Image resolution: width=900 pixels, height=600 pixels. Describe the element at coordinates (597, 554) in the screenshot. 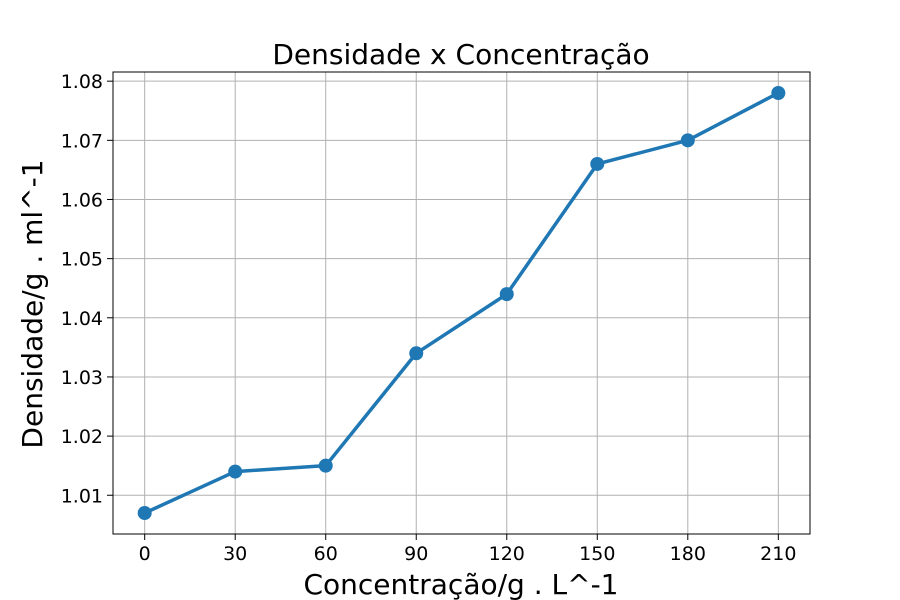

I see `x-tick-label: 150` at that location.